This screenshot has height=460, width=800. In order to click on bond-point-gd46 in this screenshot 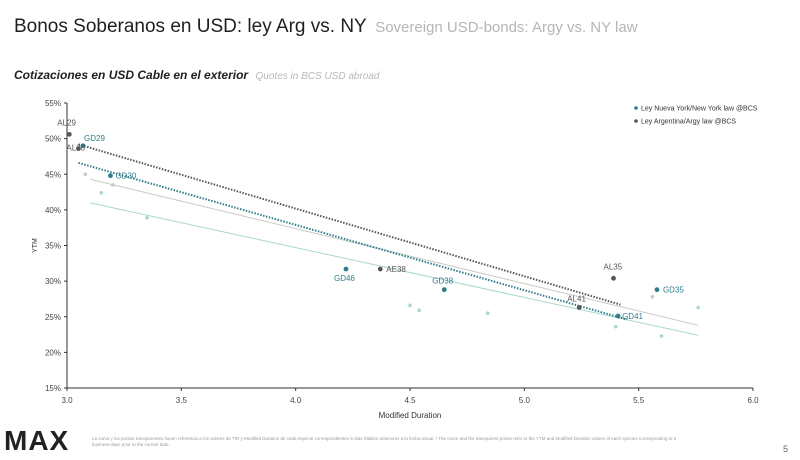, I will do `click(346, 269)`.